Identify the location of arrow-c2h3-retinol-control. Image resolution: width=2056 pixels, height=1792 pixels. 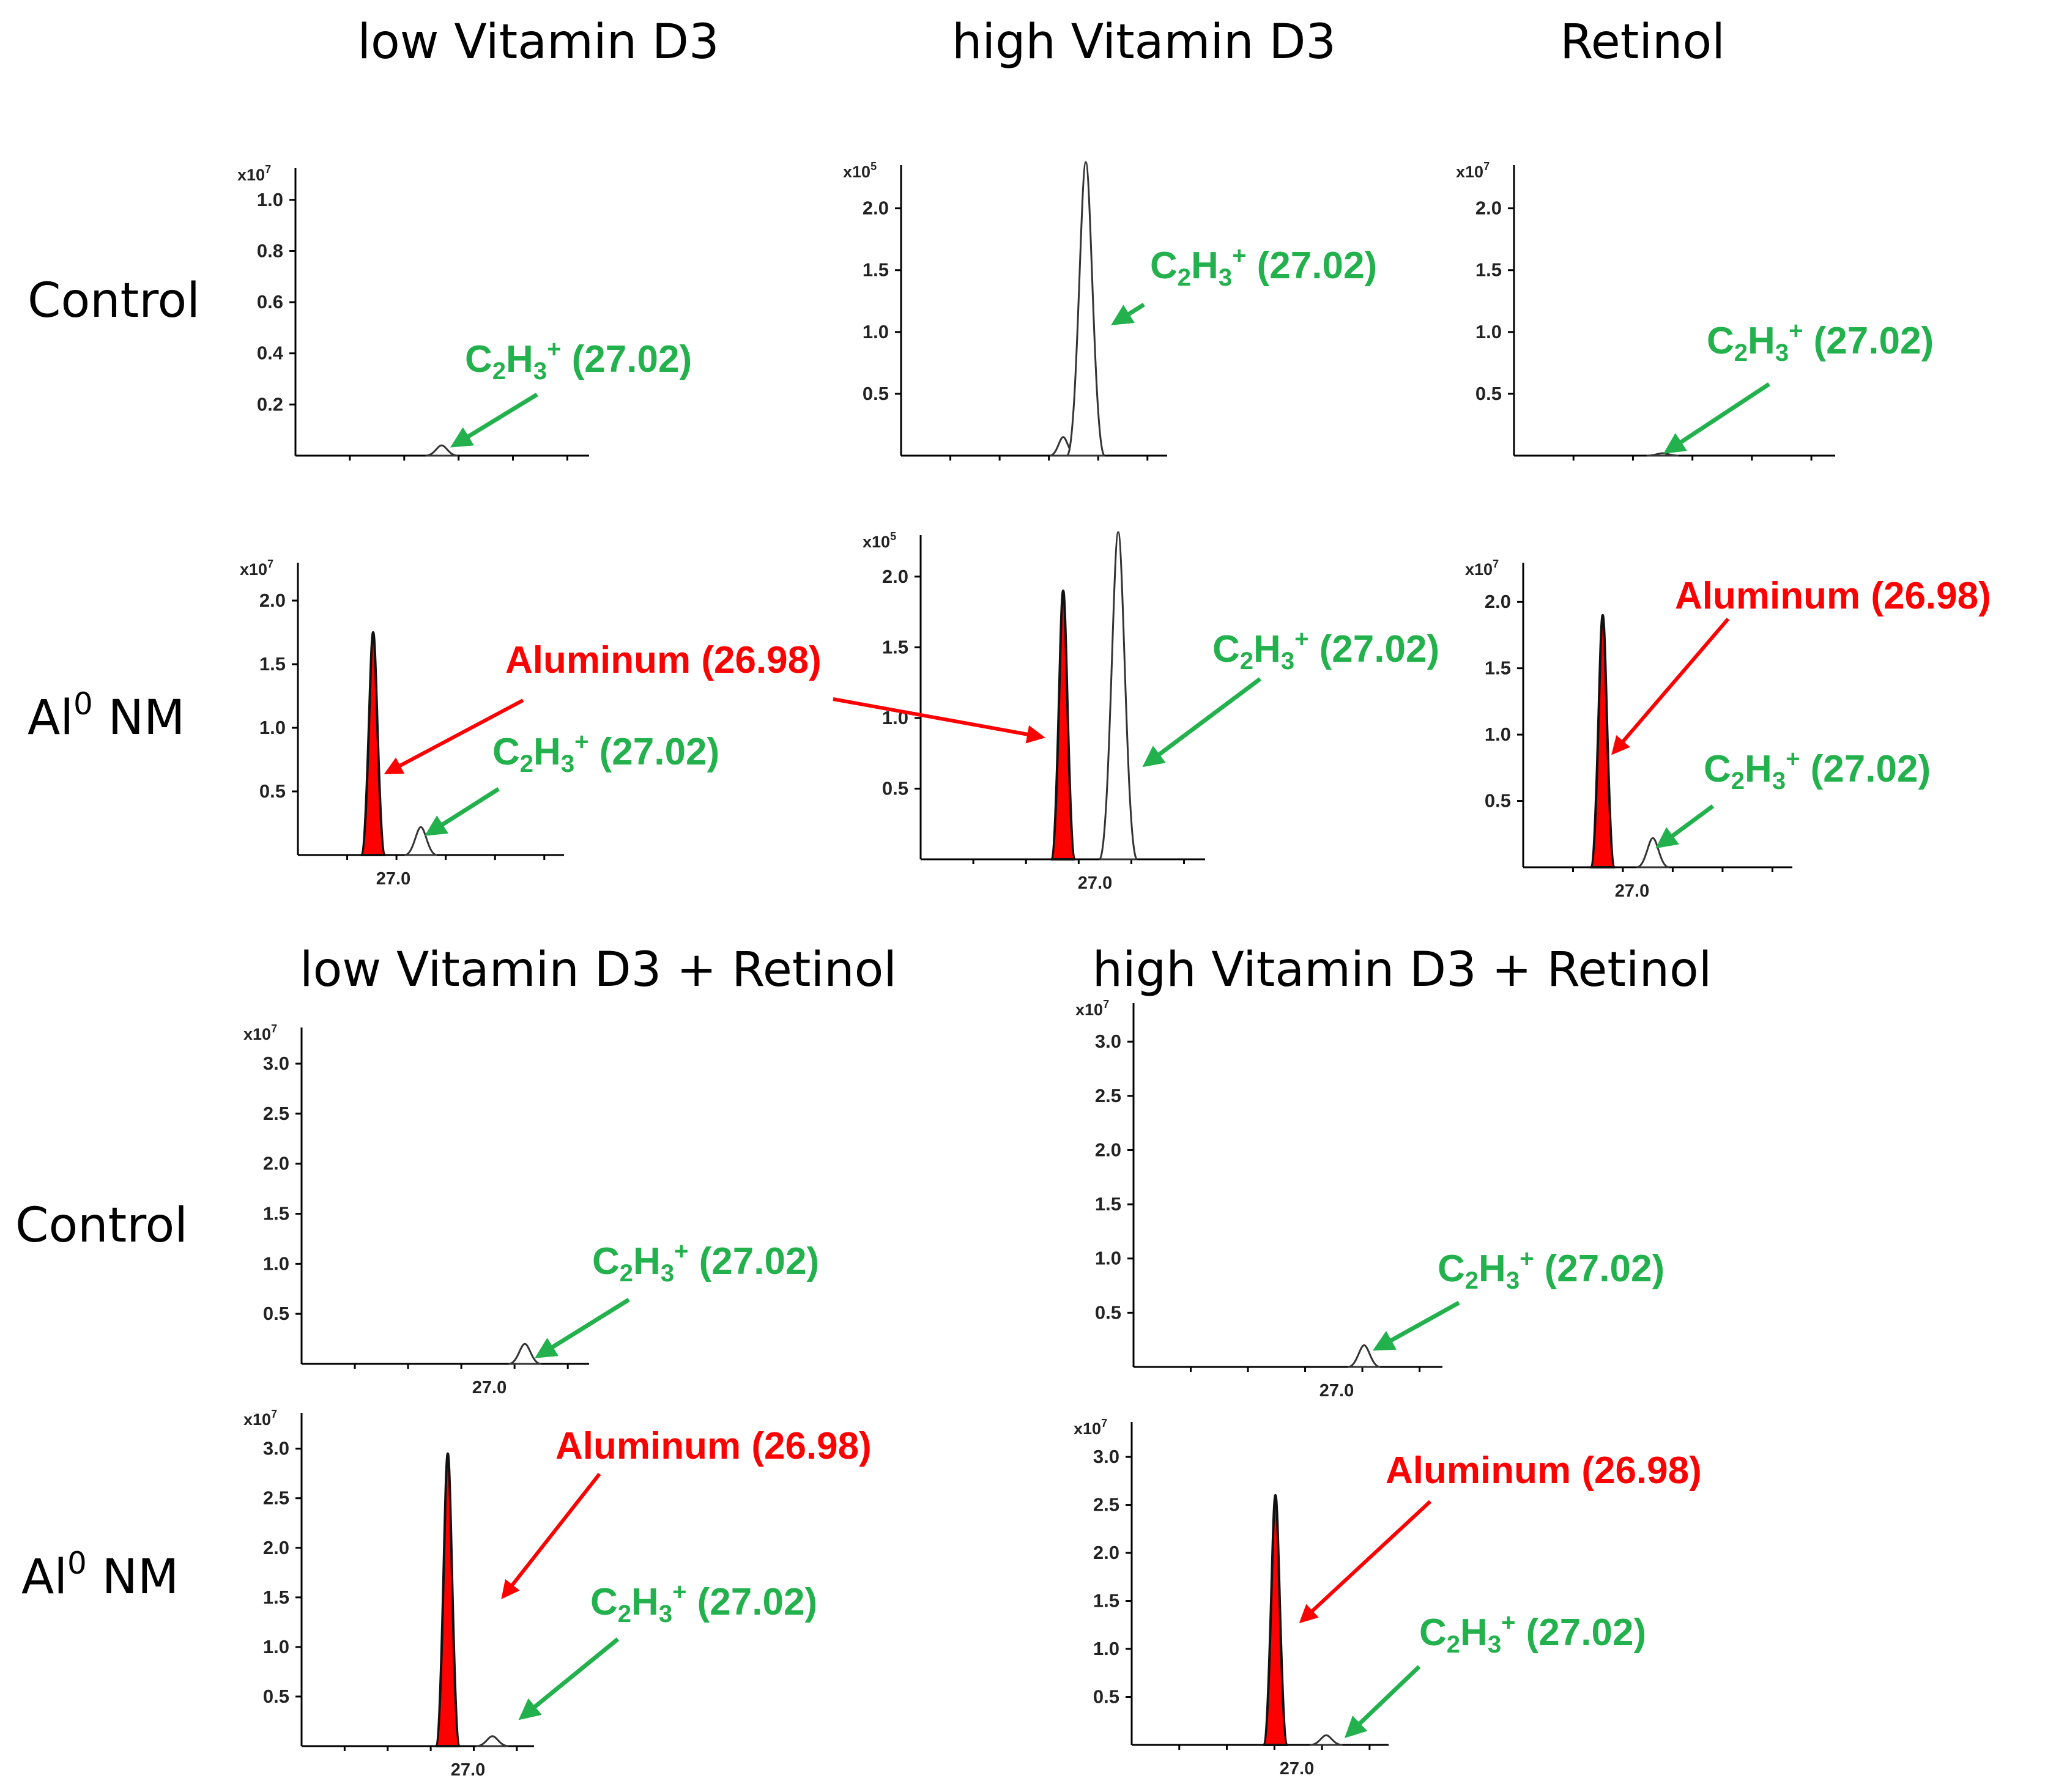
(1716, 418).